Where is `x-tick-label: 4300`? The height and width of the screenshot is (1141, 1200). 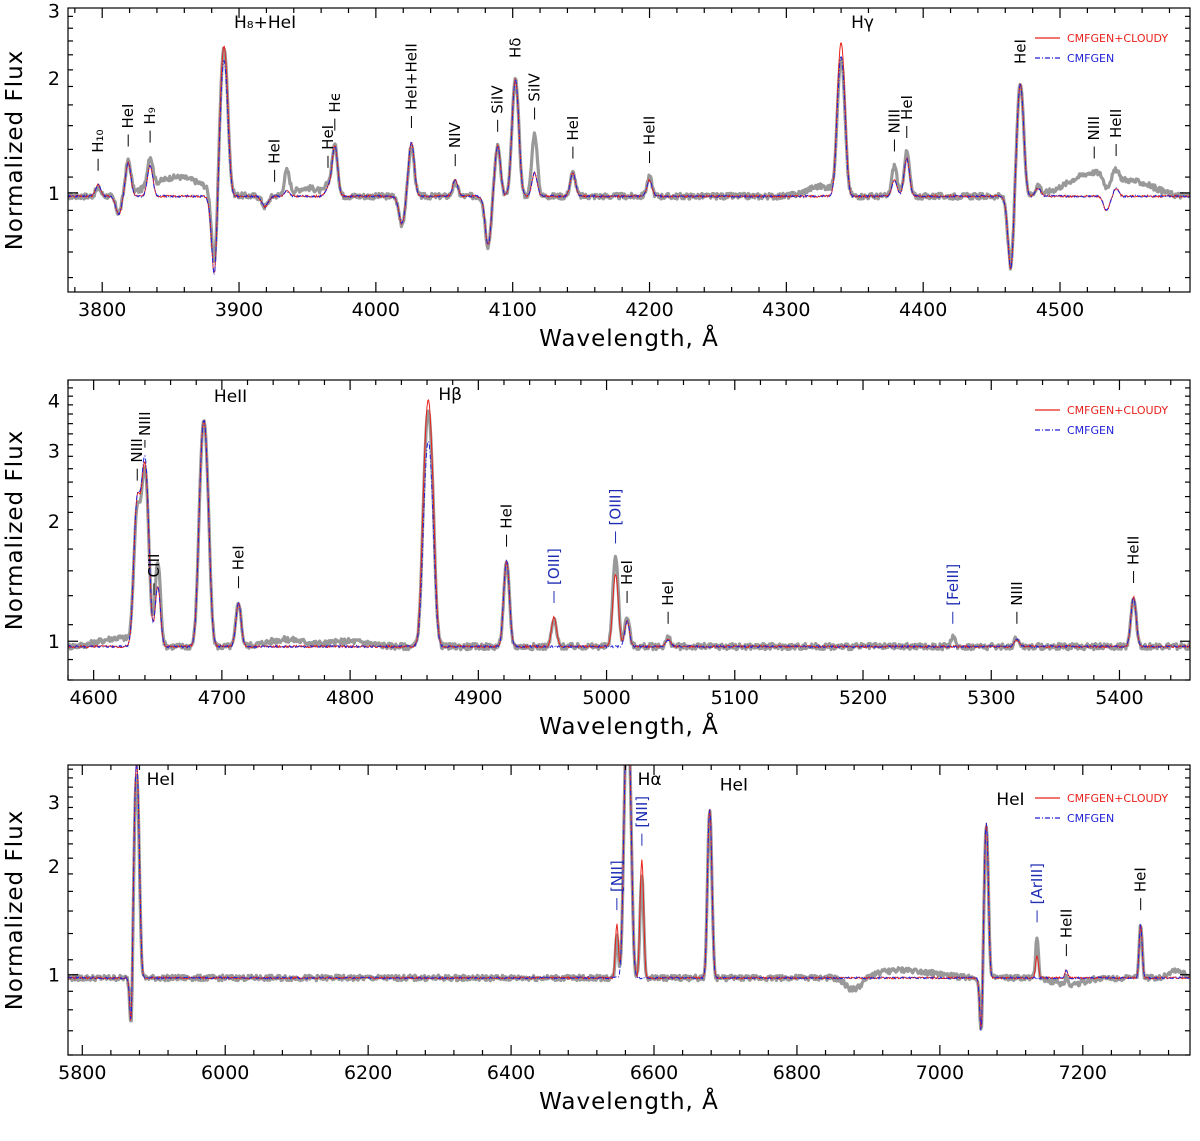 x-tick-label: 4300 is located at coordinates (786, 310).